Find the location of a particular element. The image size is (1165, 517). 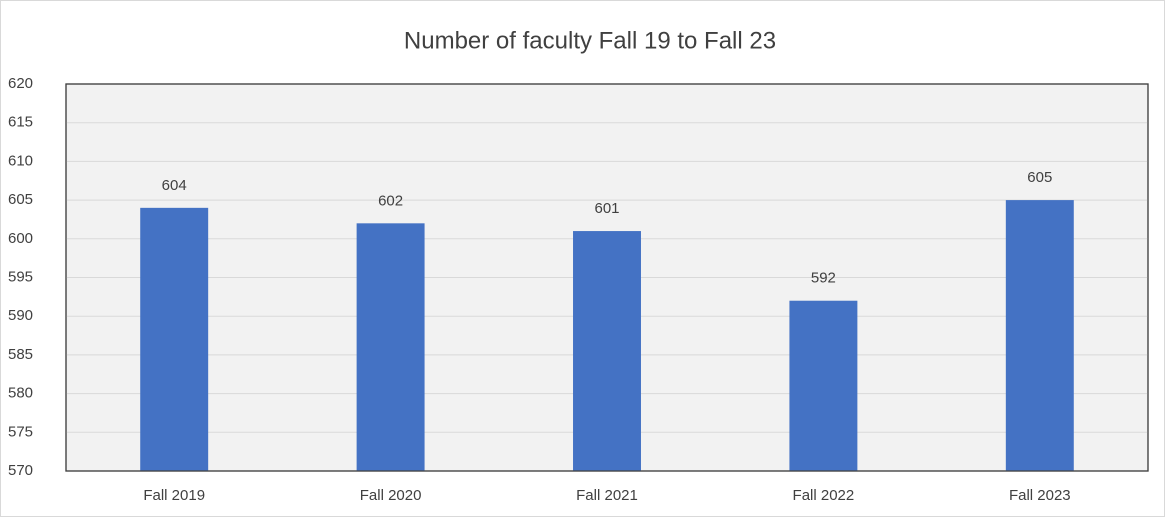

x-tick-label: Fall 2022 is located at coordinates (824, 495).